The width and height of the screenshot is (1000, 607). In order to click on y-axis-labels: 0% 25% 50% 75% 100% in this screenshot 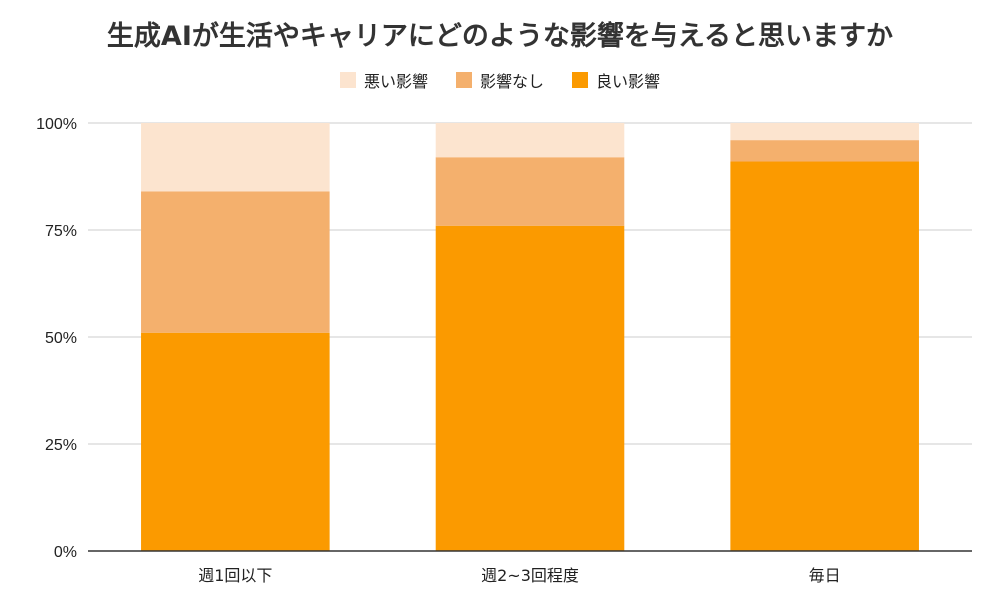, I will do `click(56, 338)`.